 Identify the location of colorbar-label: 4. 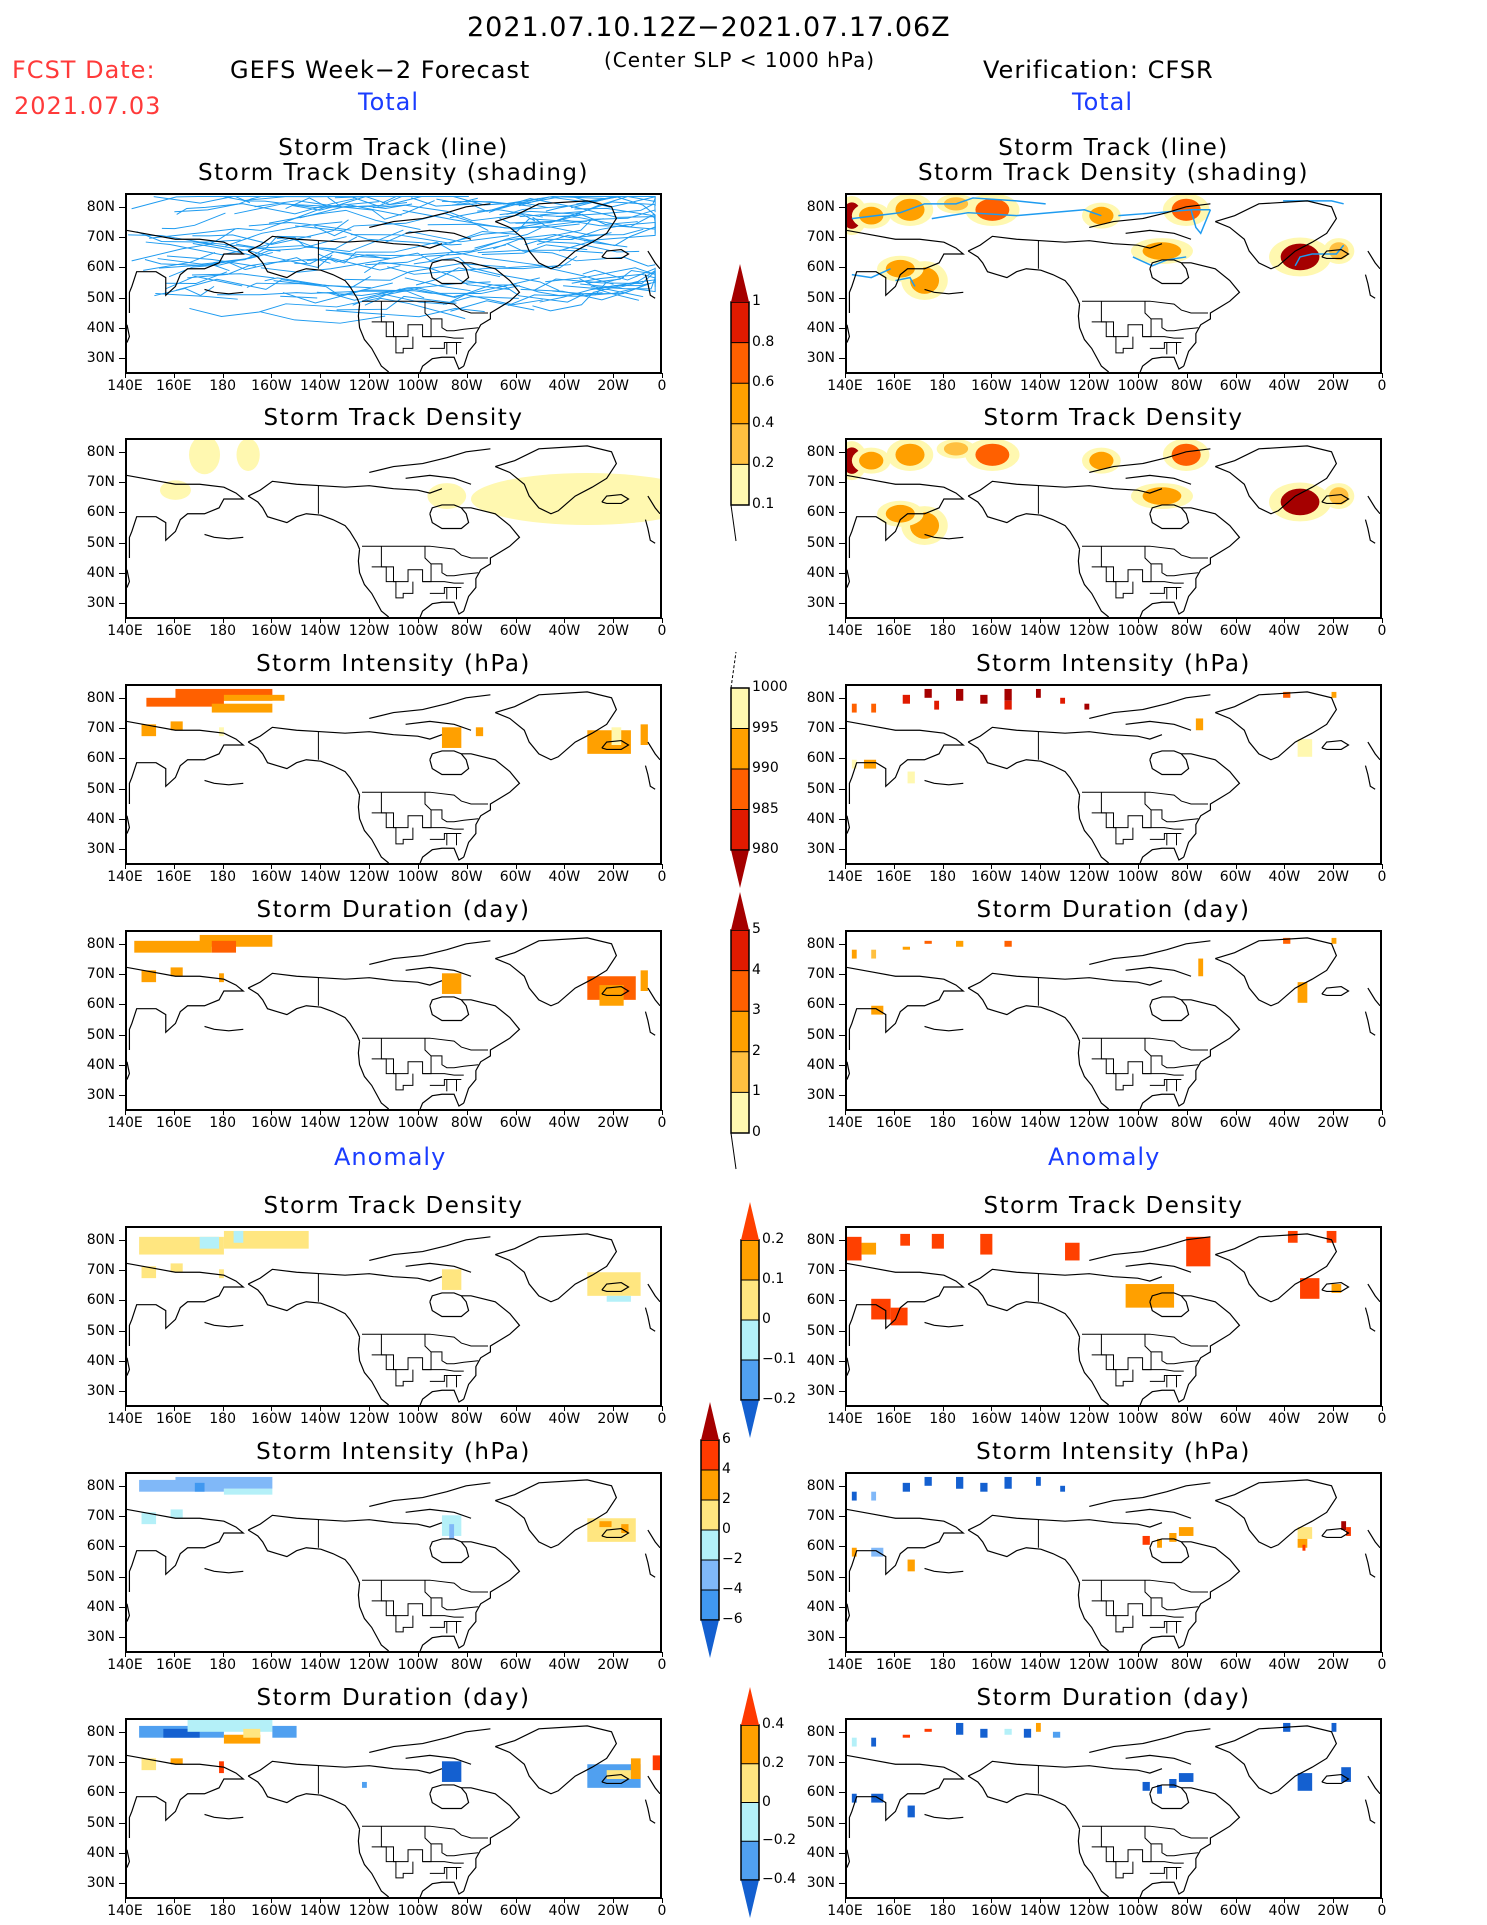
(756, 969).